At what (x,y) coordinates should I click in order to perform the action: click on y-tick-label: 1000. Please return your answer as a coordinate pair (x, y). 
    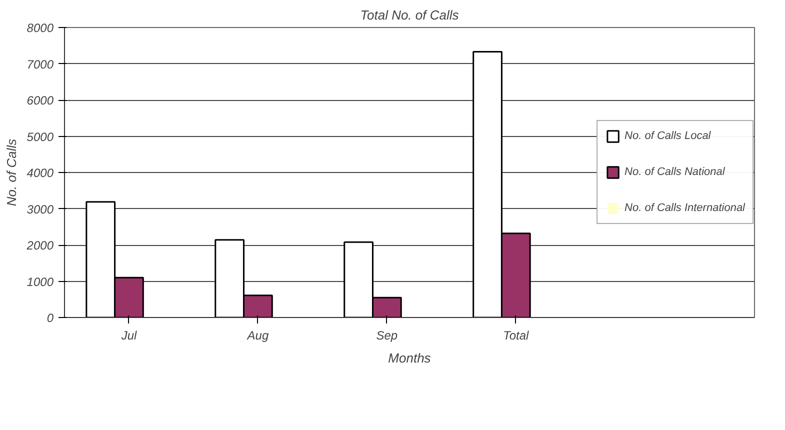
    Looking at the image, I should click on (40, 281).